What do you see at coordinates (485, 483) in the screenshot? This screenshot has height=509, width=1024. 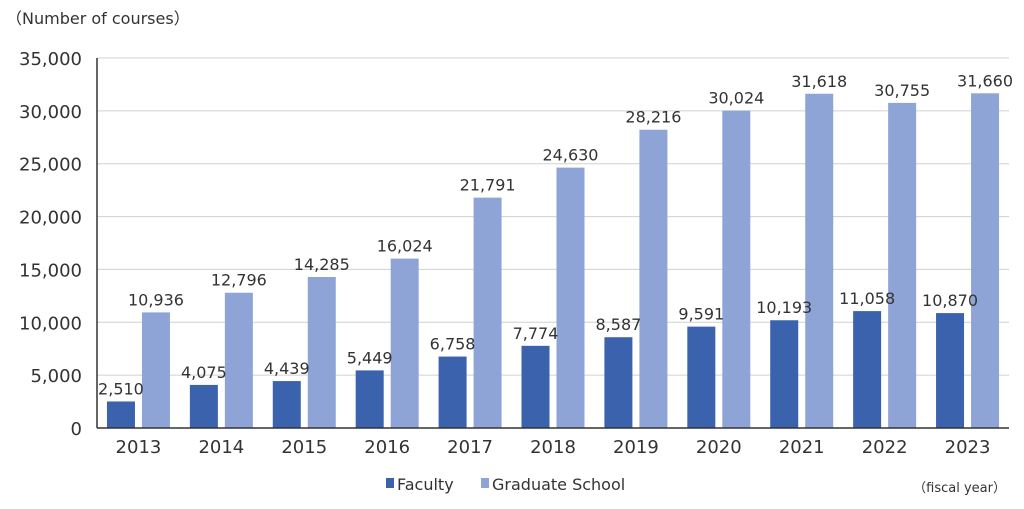 I see `legend-swatch-graduate-school` at bounding box center [485, 483].